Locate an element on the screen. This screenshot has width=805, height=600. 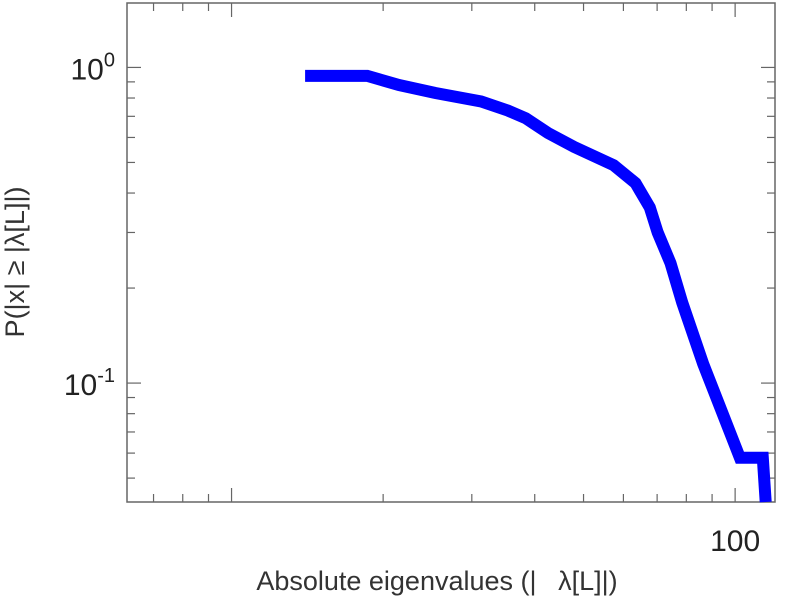
y-axis-title: P(|x| ≥ |λ[L]|) is located at coordinates (15, 262).